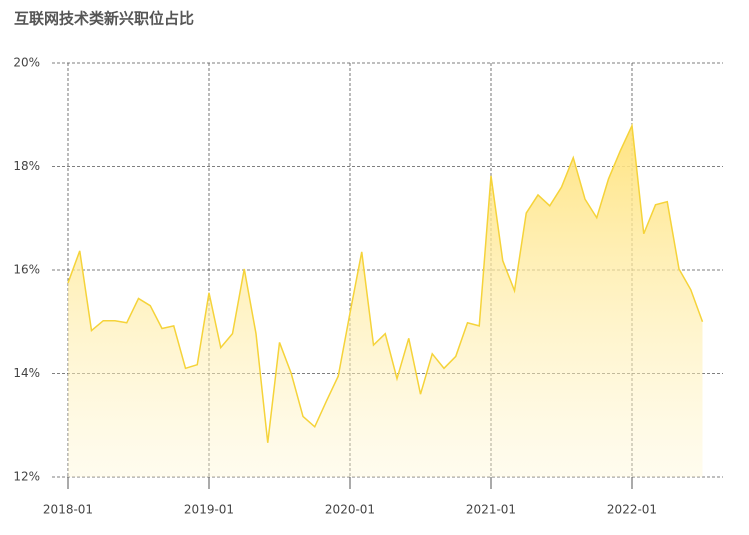 The width and height of the screenshot is (749, 535). Describe the element at coordinates (632, 510) in the screenshot. I see `x-tick-label: 2022-01` at that location.